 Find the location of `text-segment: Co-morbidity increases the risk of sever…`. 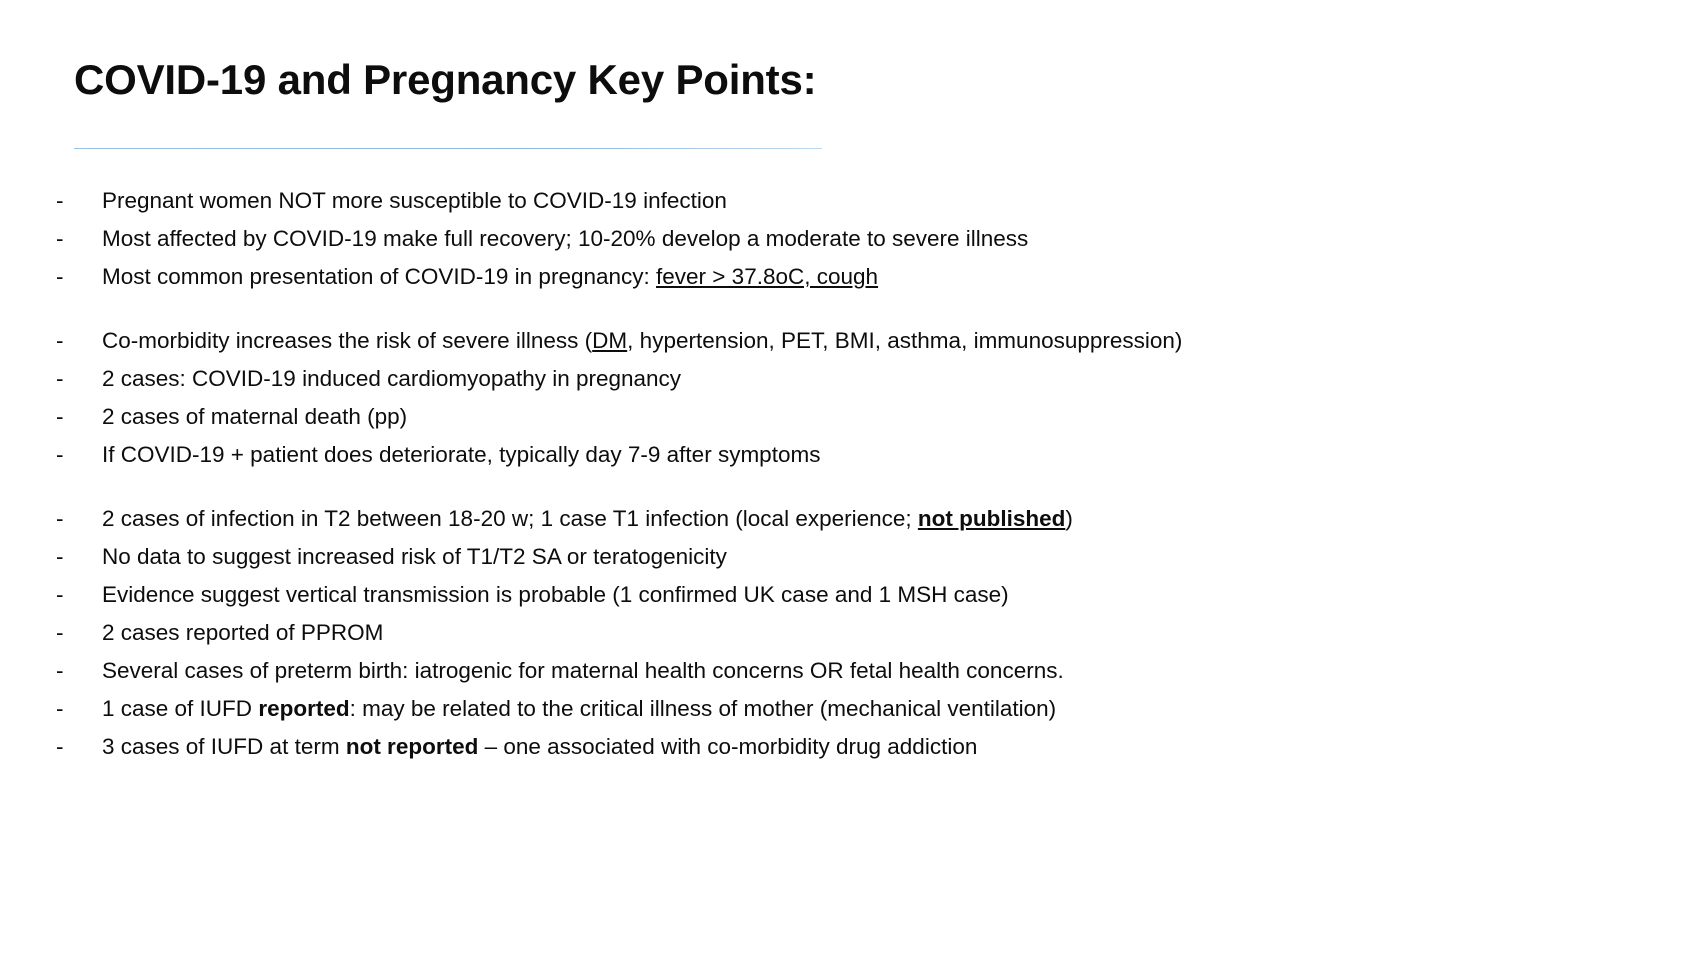

text-segment: Co-morbidity increases the risk of sever… is located at coordinates (347, 340).